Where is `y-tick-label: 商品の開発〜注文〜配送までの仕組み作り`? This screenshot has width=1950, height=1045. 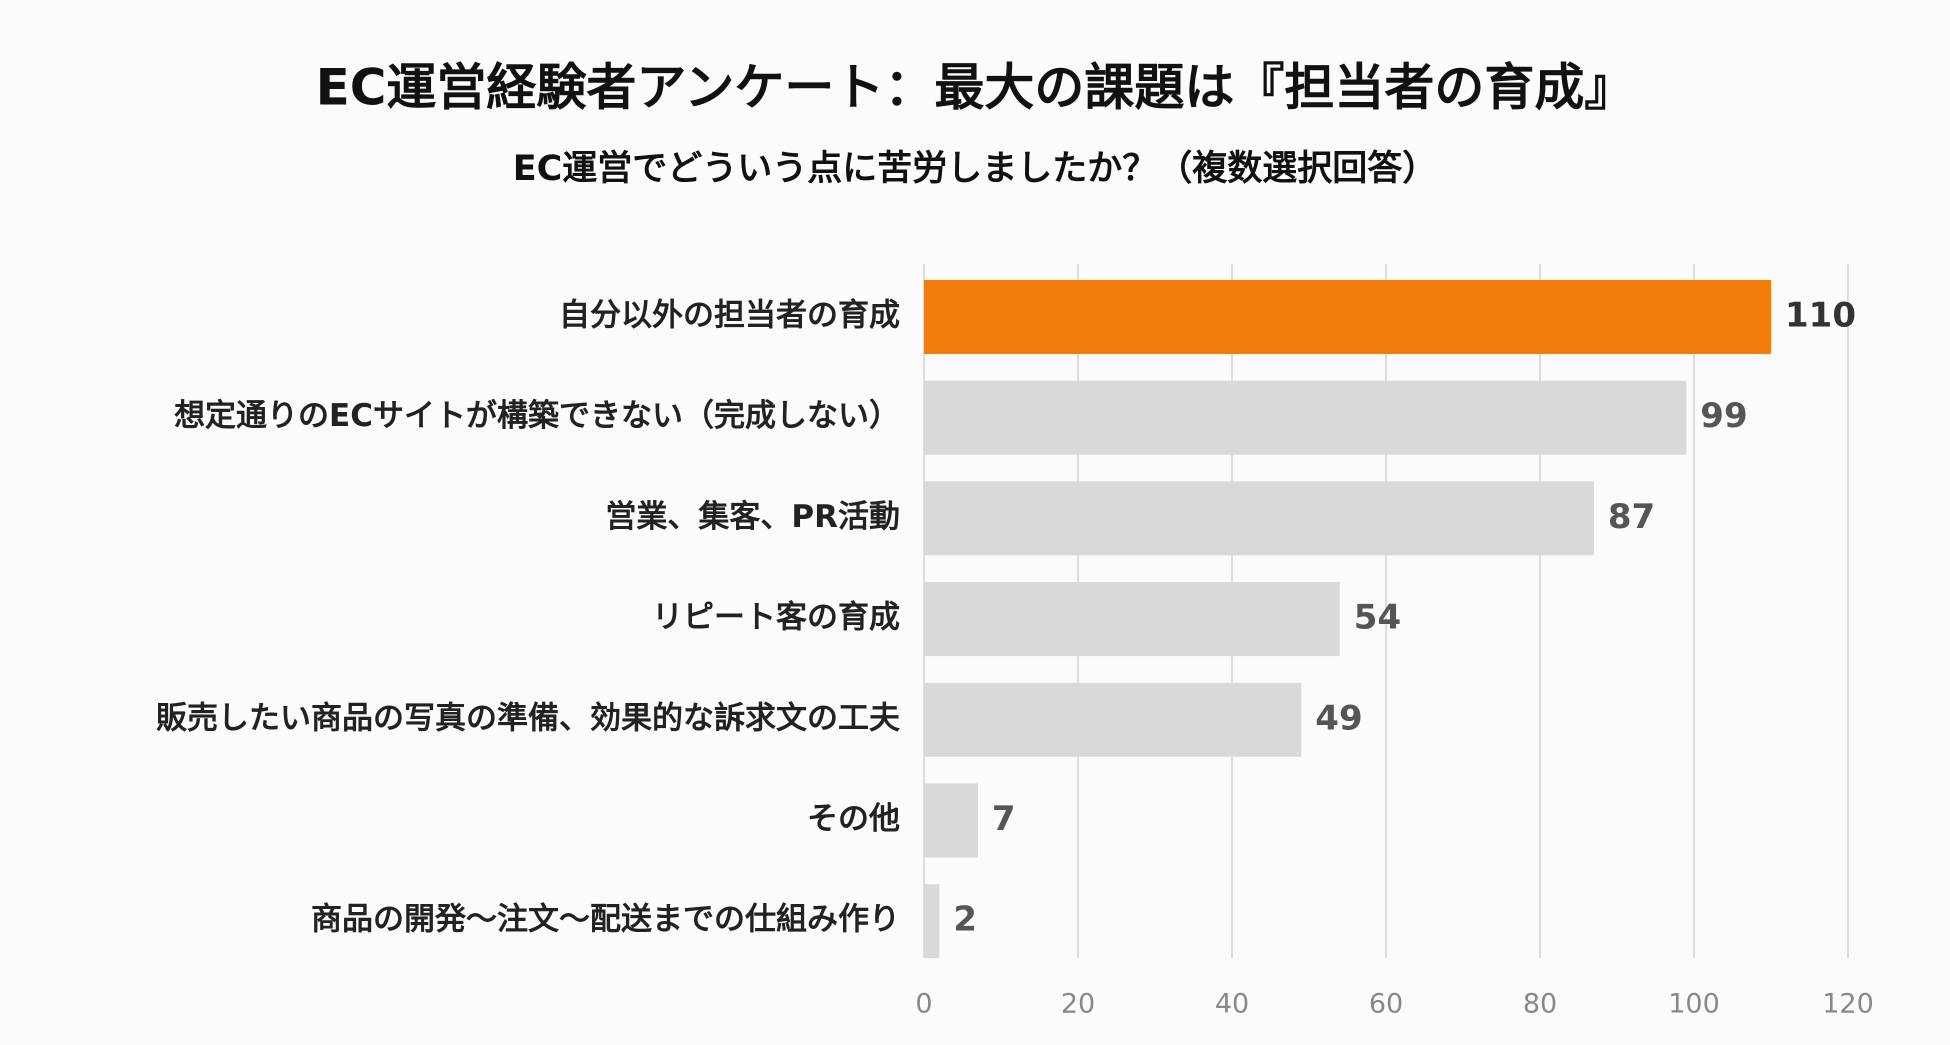 y-tick-label: 商品の開発〜注文〜配送までの仕組み作り is located at coordinates (605, 920).